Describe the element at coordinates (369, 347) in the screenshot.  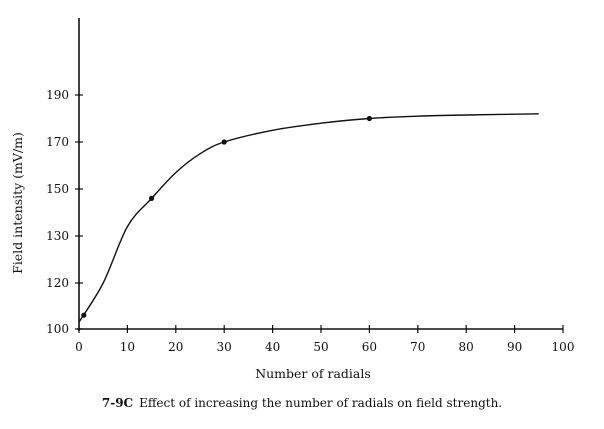
I see `x-tick-label: 60` at that location.